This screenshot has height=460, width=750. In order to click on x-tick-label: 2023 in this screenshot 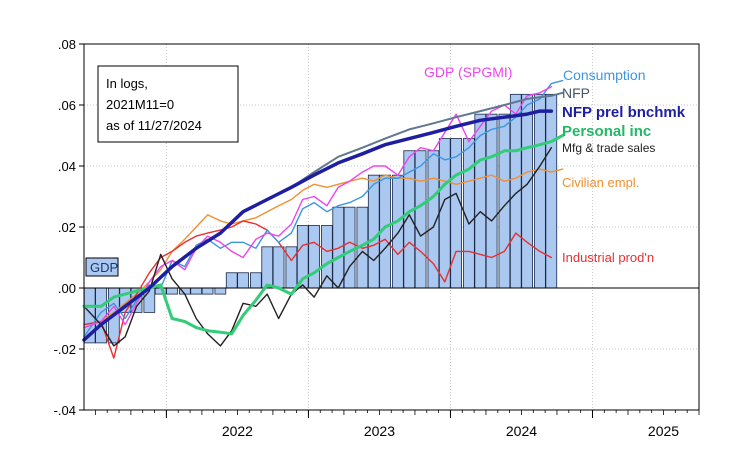, I will do `click(379, 431)`.